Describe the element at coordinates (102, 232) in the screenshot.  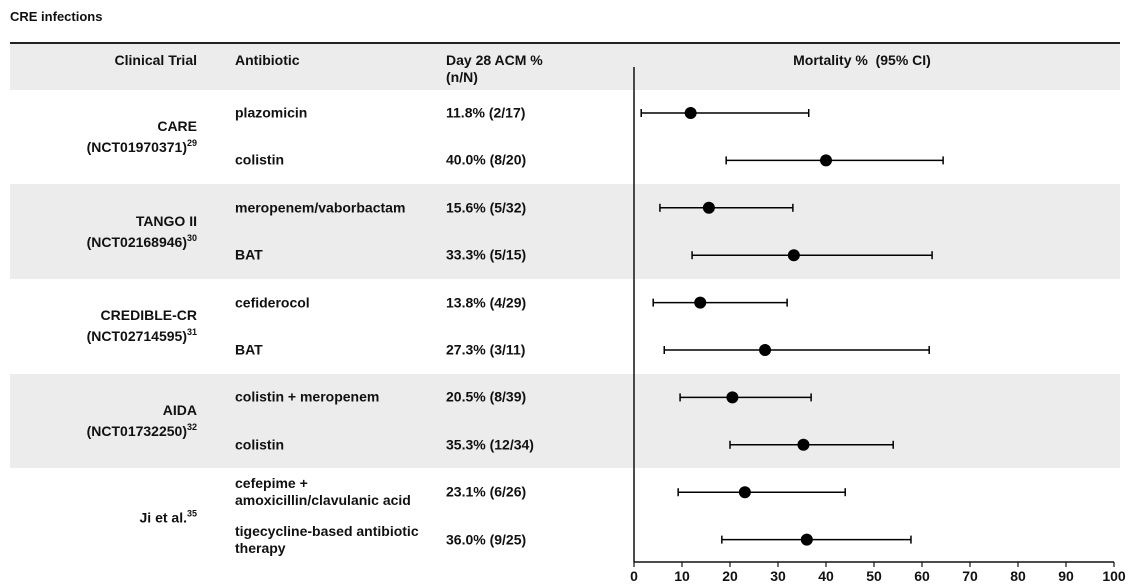
I see `trial-name: TANGO II (NCT02168946)30` at that location.